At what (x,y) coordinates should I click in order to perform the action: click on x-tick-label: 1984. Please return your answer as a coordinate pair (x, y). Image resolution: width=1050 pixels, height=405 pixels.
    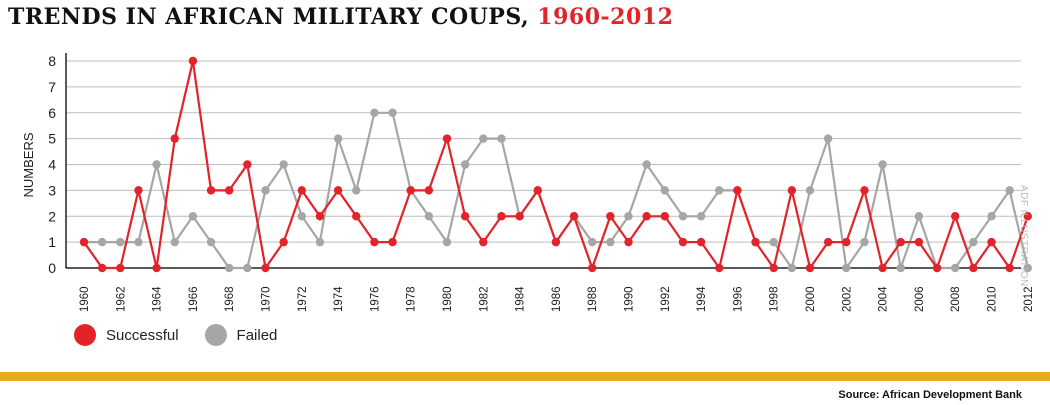
    Looking at the image, I should click on (521, 299).